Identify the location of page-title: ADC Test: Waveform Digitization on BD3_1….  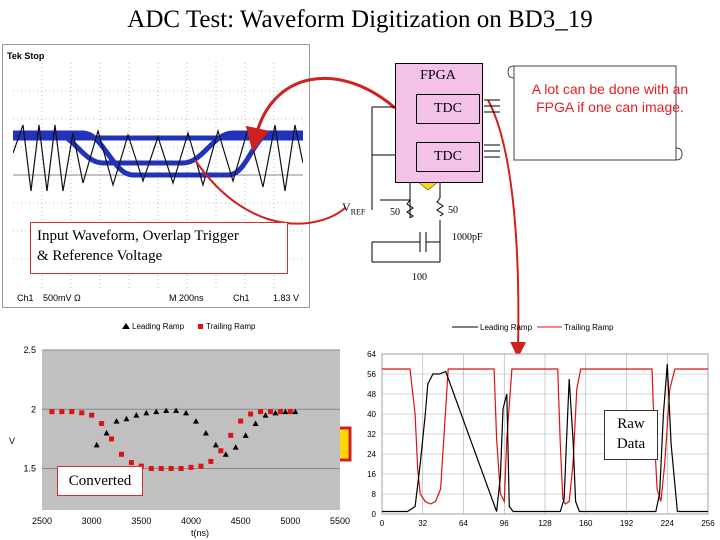
(360, 19).